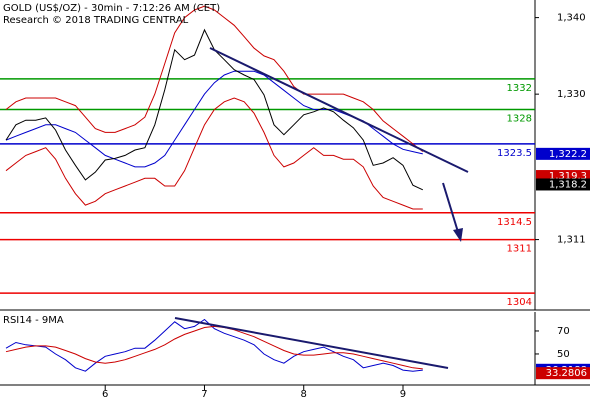  What do you see at coordinates (571, 94) in the screenshot?
I see `y-tick-label: 1,330` at bounding box center [571, 94].